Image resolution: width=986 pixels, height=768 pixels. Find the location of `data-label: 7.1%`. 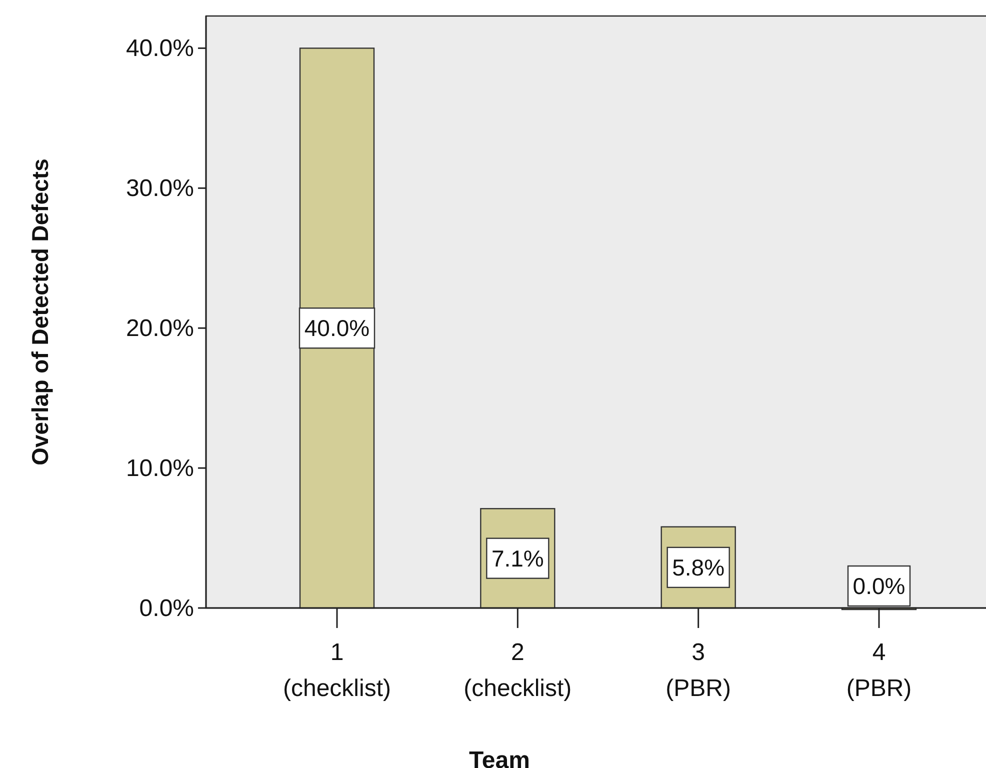

data-label: 7.1% is located at coordinates (517, 558).